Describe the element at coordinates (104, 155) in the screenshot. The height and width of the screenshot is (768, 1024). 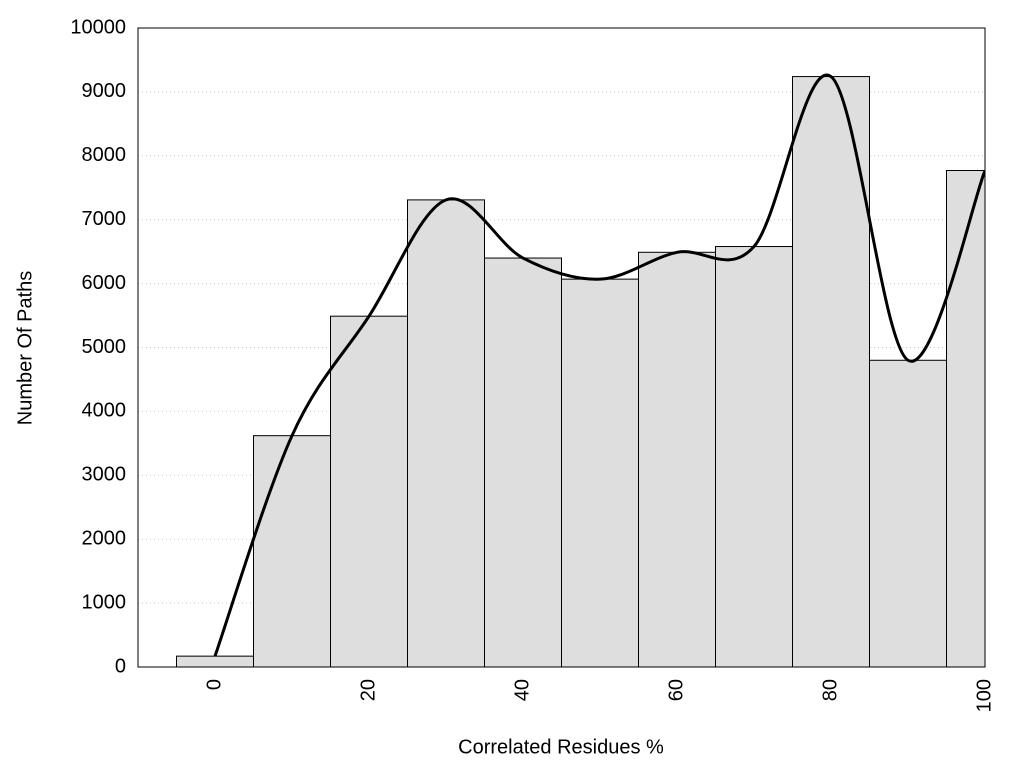
I see `y-tick-label: 8000` at that location.